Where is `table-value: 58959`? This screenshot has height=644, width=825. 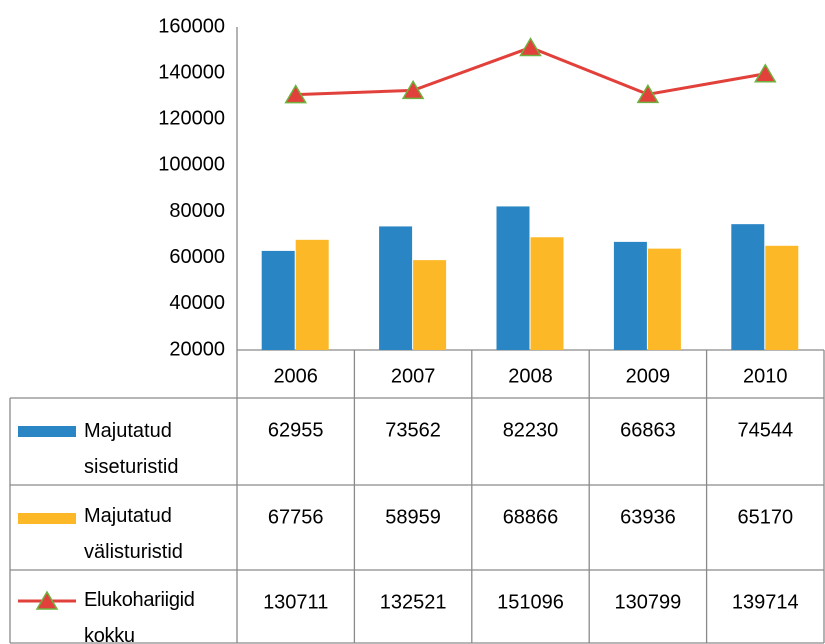 table-value: 58959 is located at coordinates (413, 517).